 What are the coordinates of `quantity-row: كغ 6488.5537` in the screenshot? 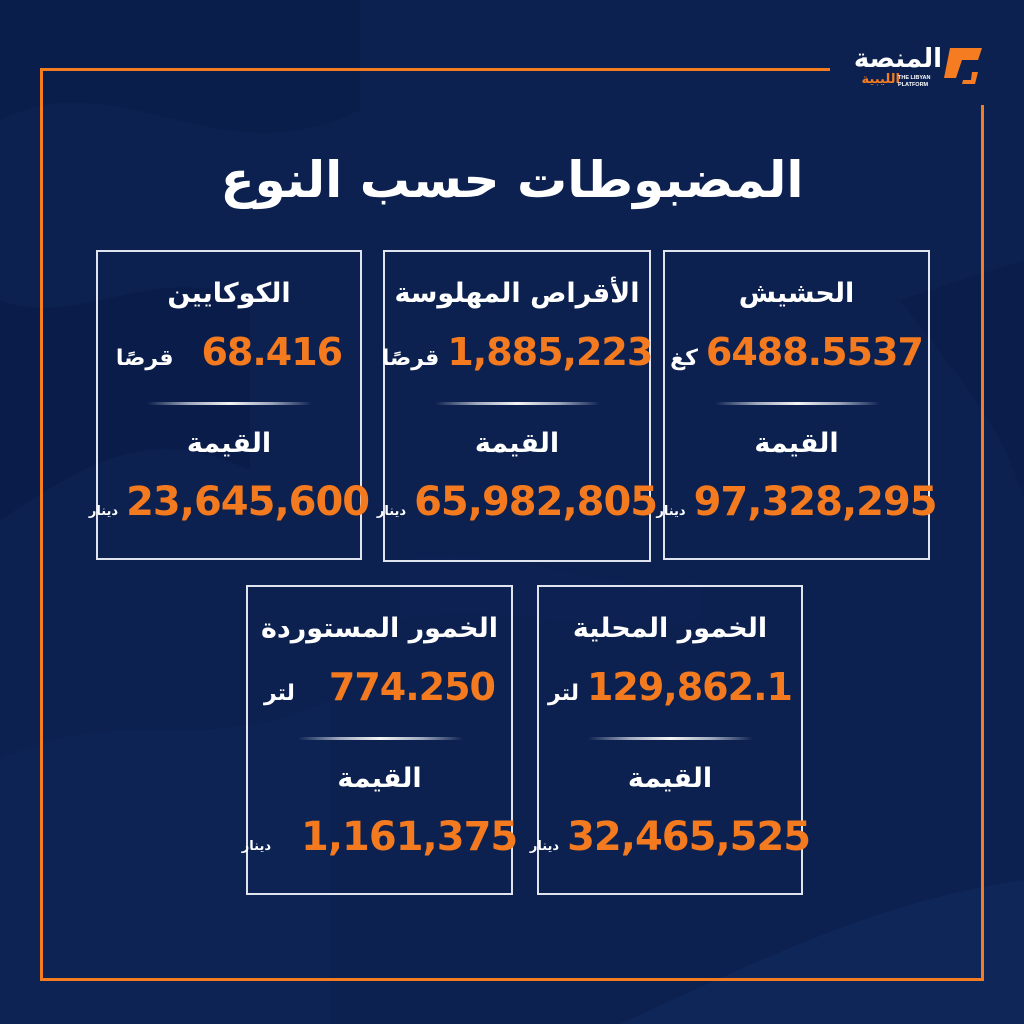 It's located at (796, 352).